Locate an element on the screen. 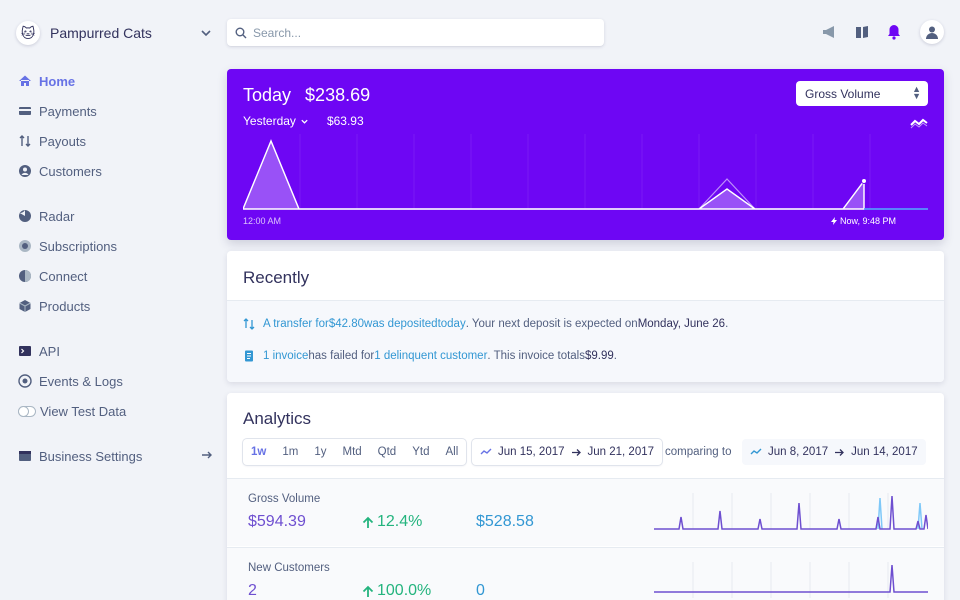  lightning-icon is located at coordinates (834, 221).